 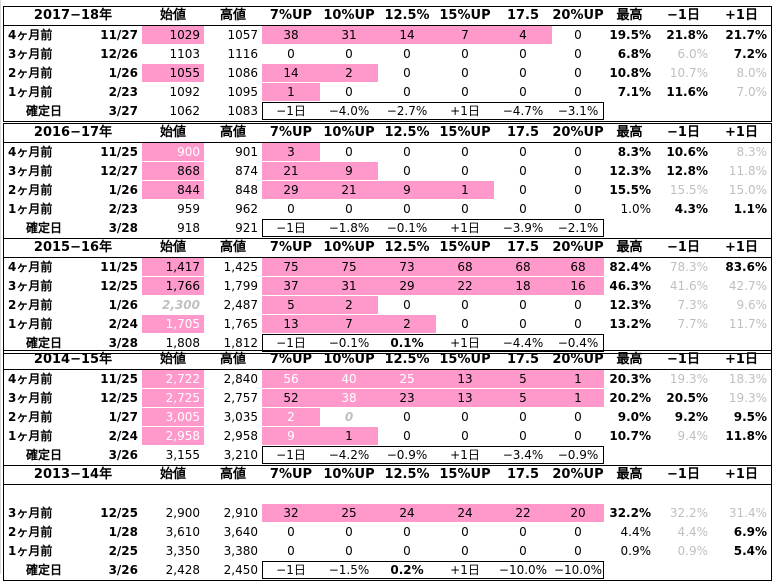 I want to click on cell: 2, so click(x=349, y=305).